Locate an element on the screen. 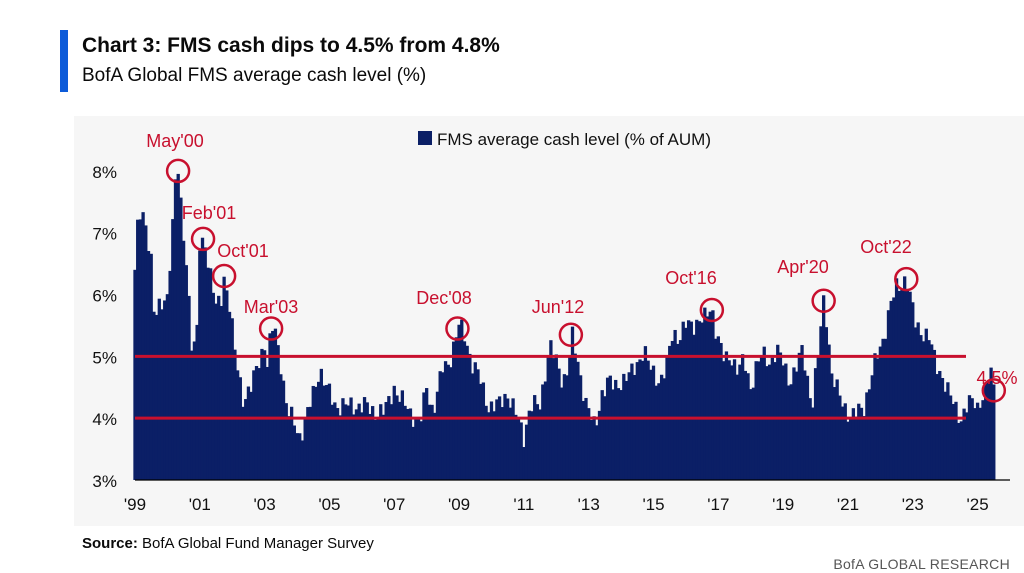 The image size is (1024, 573). y-tick-label: 7% is located at coordinates (104, 234).